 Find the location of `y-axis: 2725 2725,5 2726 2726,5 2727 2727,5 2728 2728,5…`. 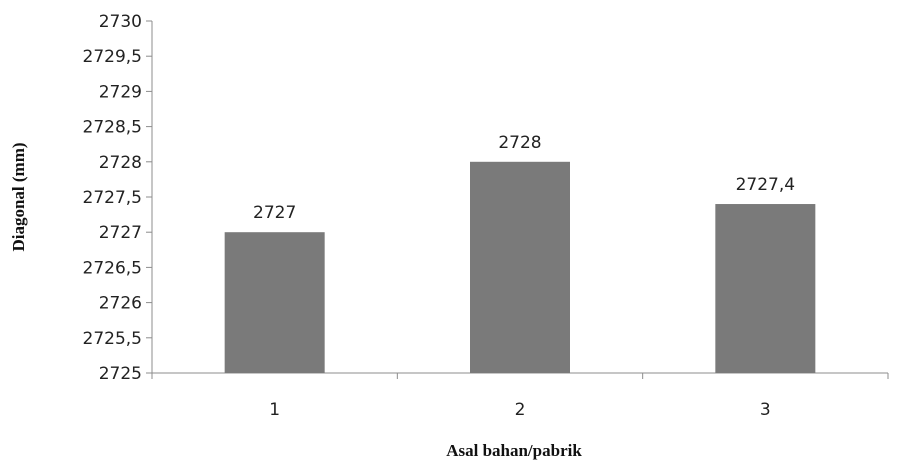

y-axis: 2725 2725,5 2726 2726,5 2727 2727,5 2728 2728,5… is located at coordinates (118, 198).